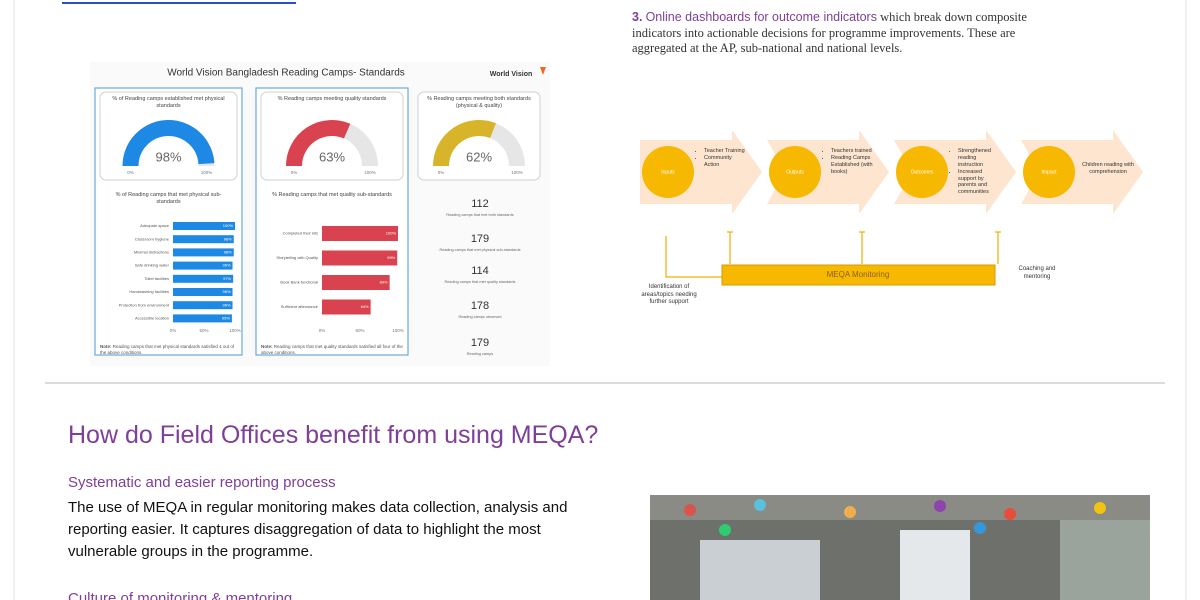  I want to click on bar-value-label: 64%, so click(365, 306).